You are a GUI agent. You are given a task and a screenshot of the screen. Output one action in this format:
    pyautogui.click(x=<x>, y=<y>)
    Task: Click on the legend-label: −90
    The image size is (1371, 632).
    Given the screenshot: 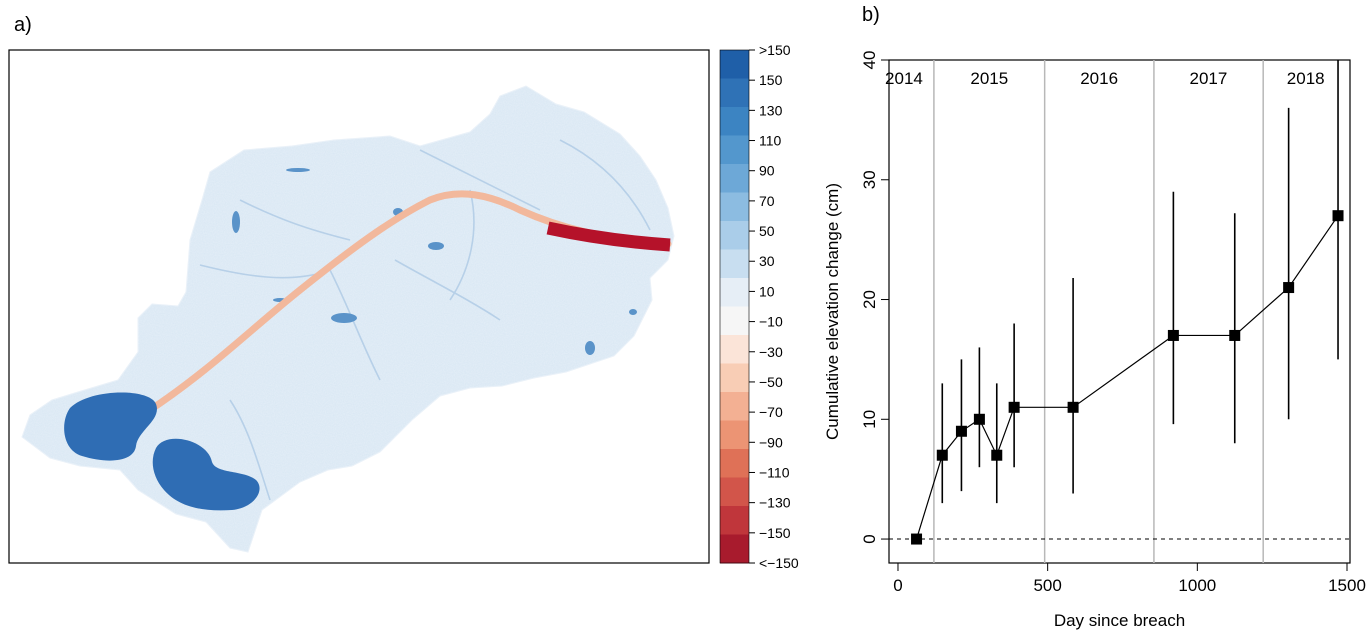 What is the action you would take?
    pyautogui.click(x=771, y=442)
    